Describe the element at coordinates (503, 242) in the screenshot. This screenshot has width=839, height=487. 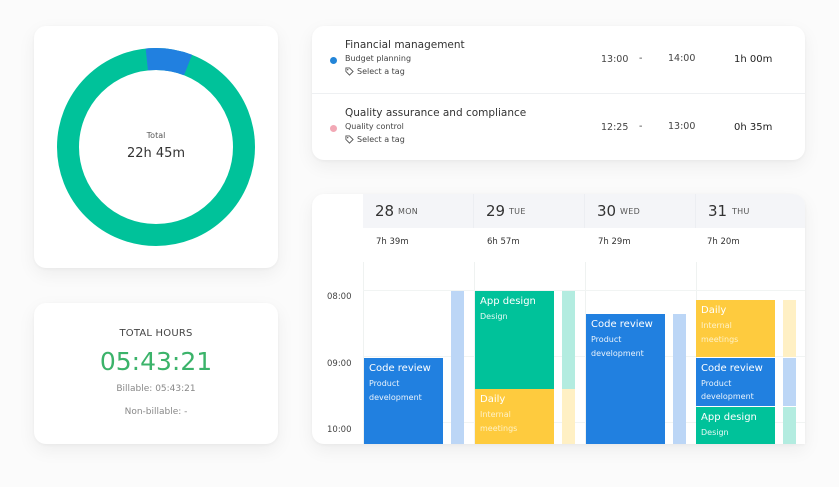
I see `day-total-tue: 6h 57m` at that location.